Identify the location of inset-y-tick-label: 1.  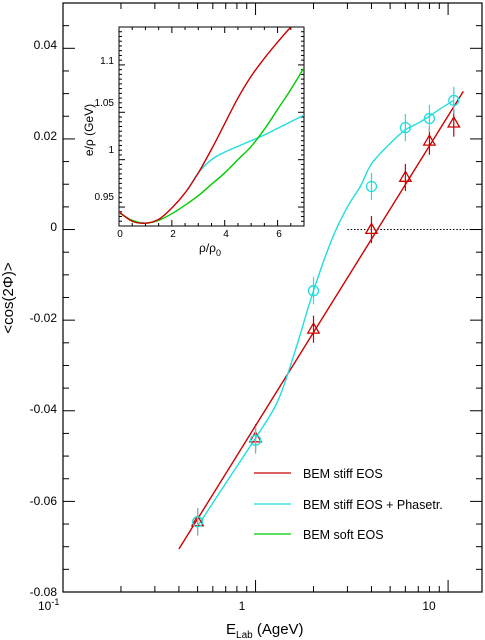
(111, 150).